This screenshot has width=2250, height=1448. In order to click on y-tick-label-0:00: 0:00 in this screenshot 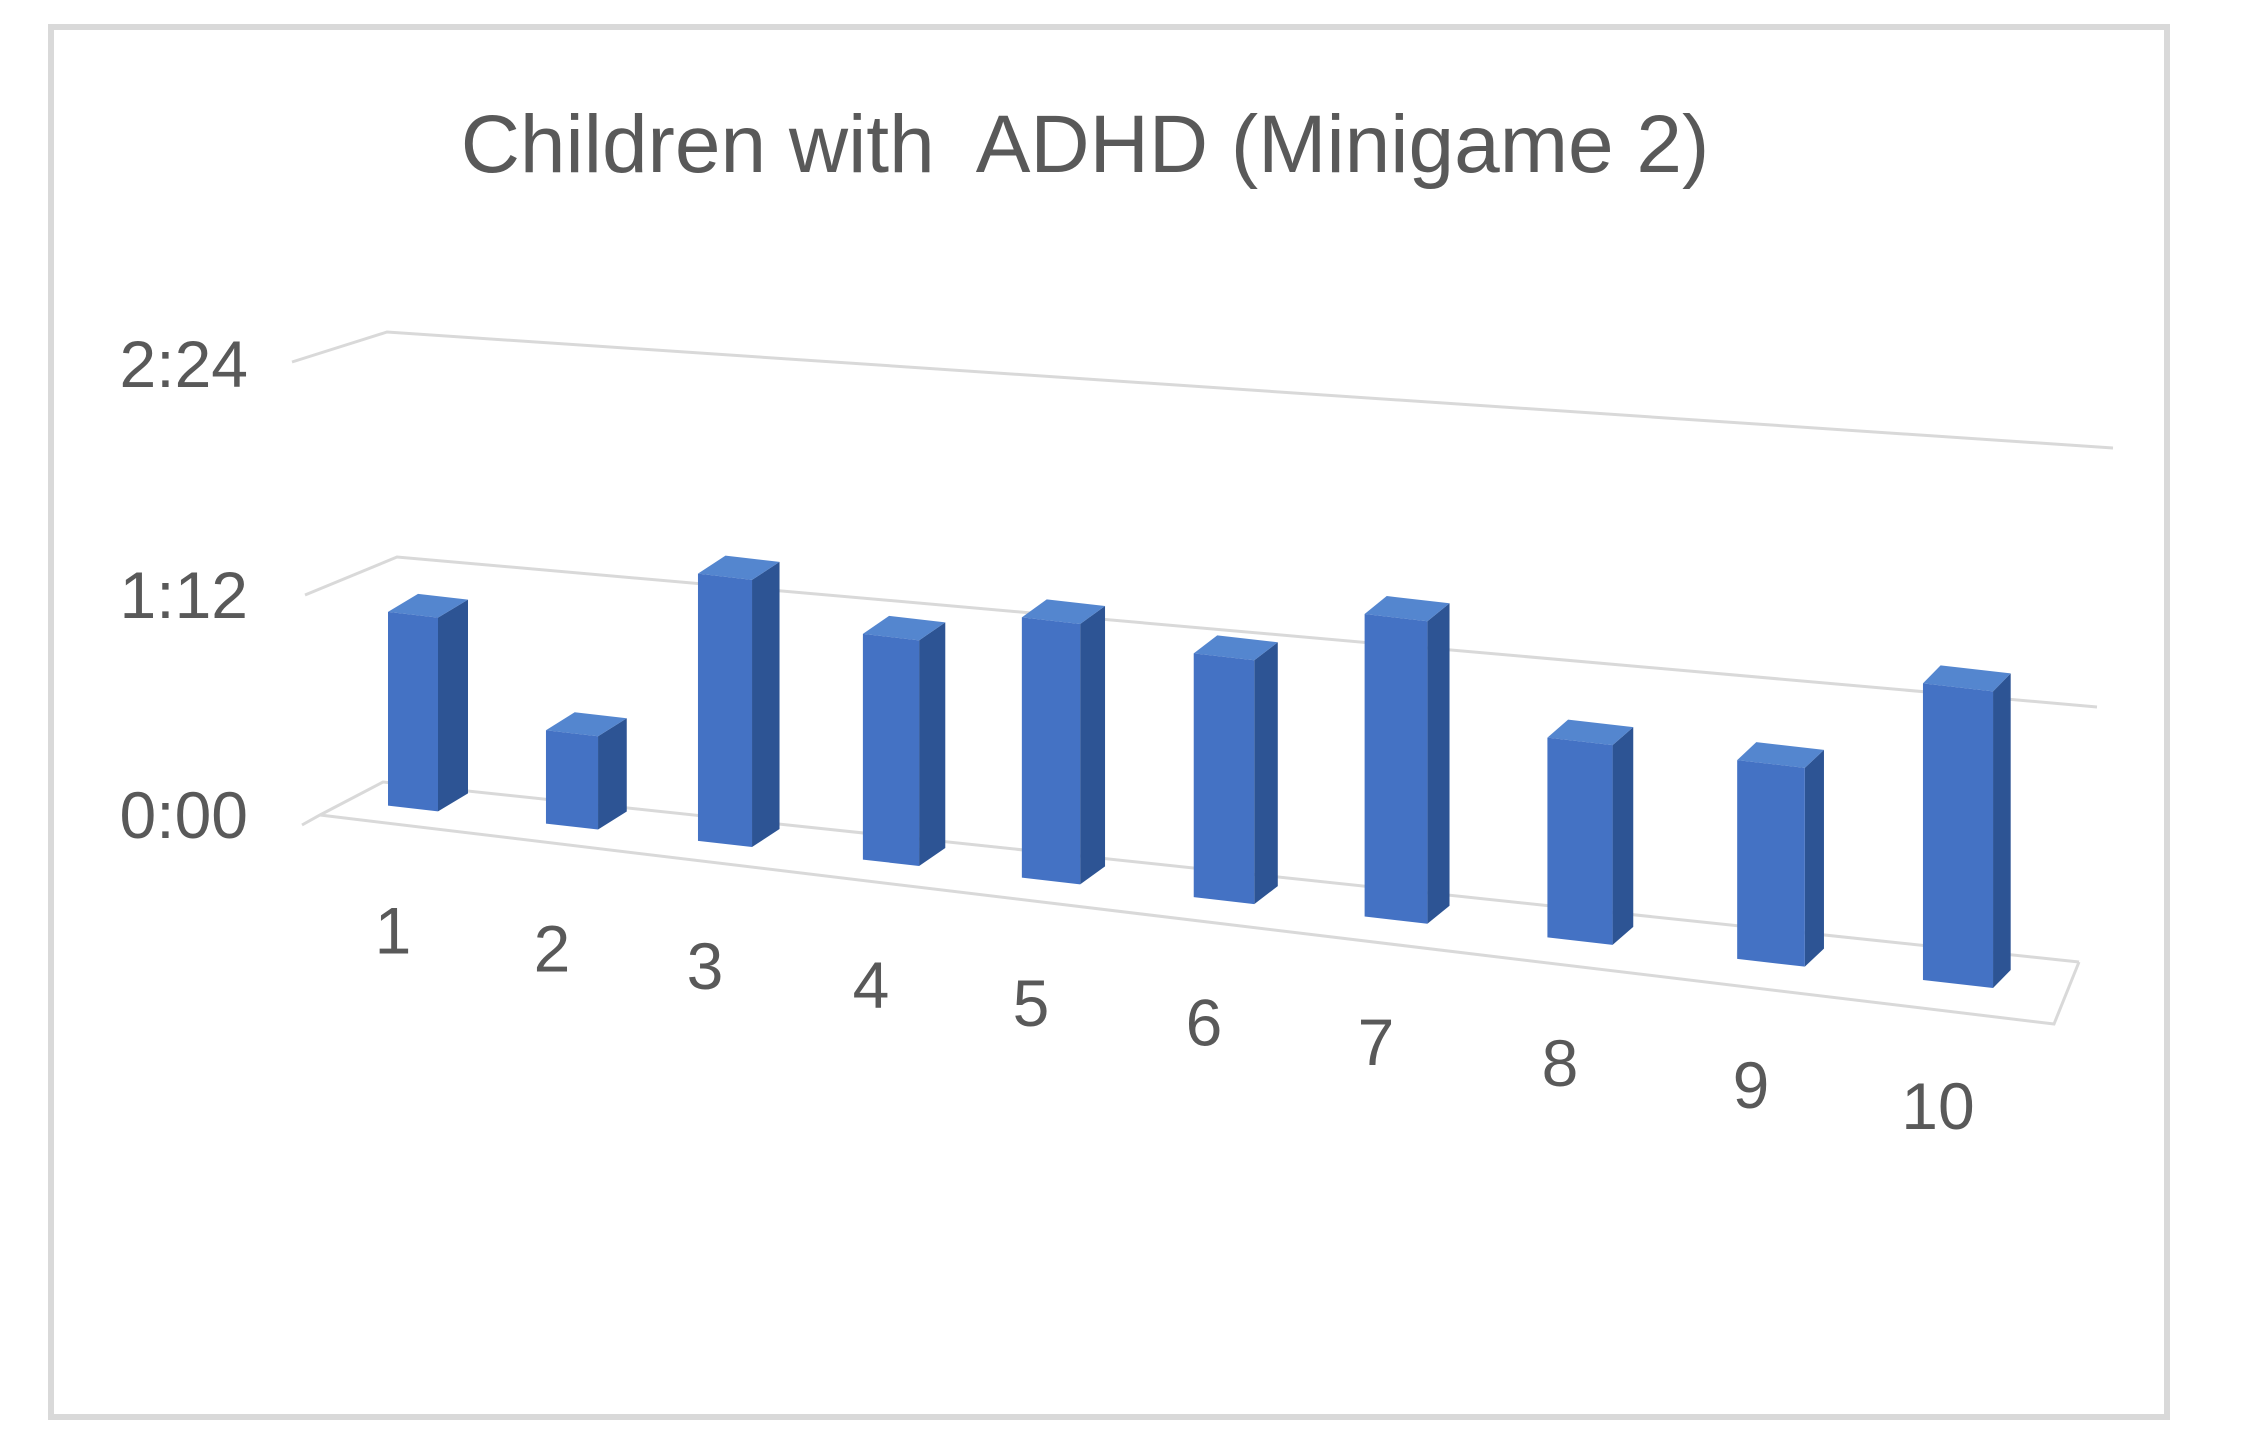, I will do `click(184, 815)`.